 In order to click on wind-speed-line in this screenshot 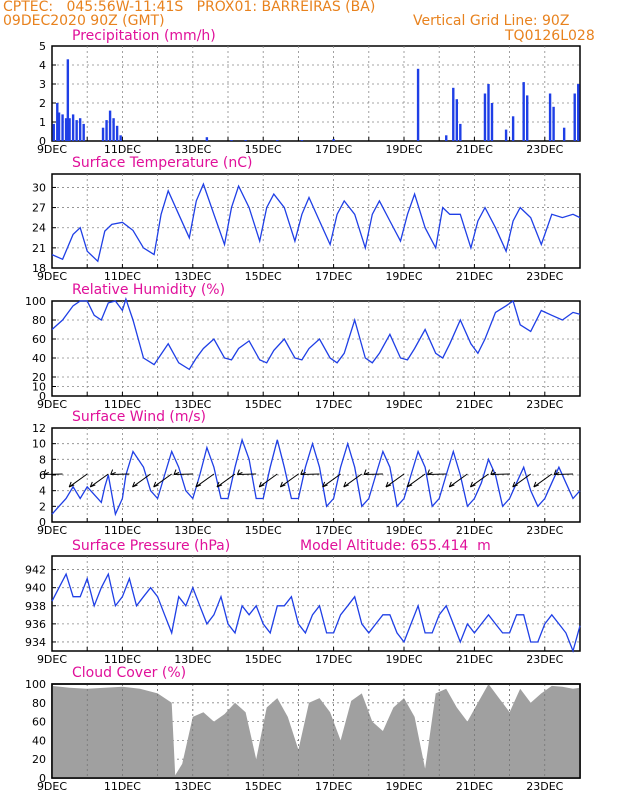, I will do `click(316, 477)`.